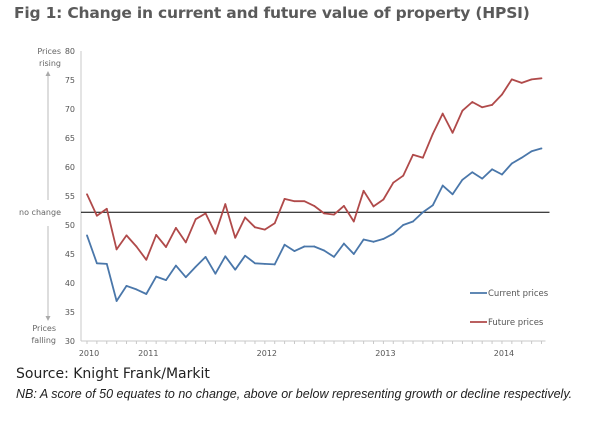 The image size is (600, 425). I want to click on x-tick-label: 2013, so click(385, 353).